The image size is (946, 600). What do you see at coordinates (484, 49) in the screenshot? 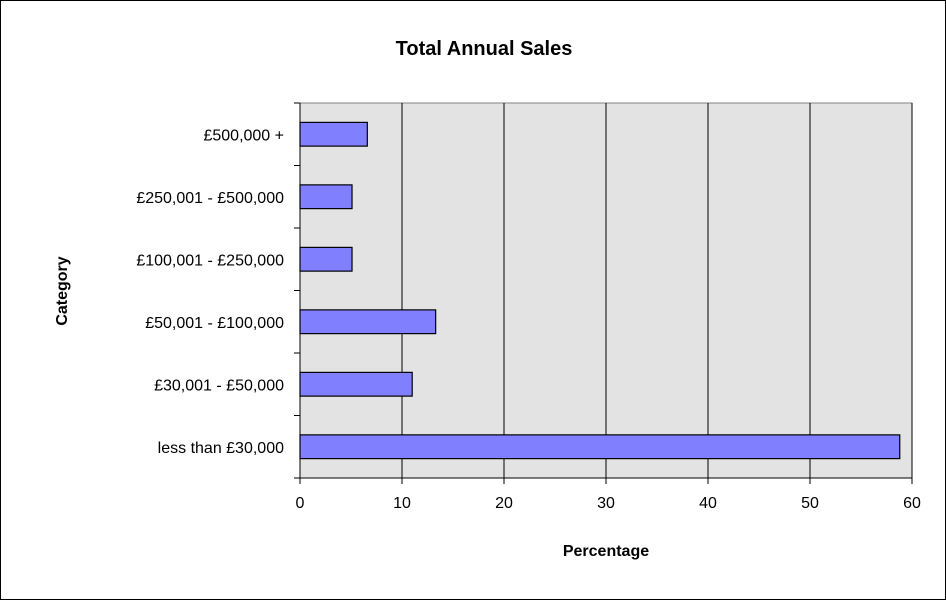
I see `chart-title: Total Annual Sales` at bounding box center [484, 49].